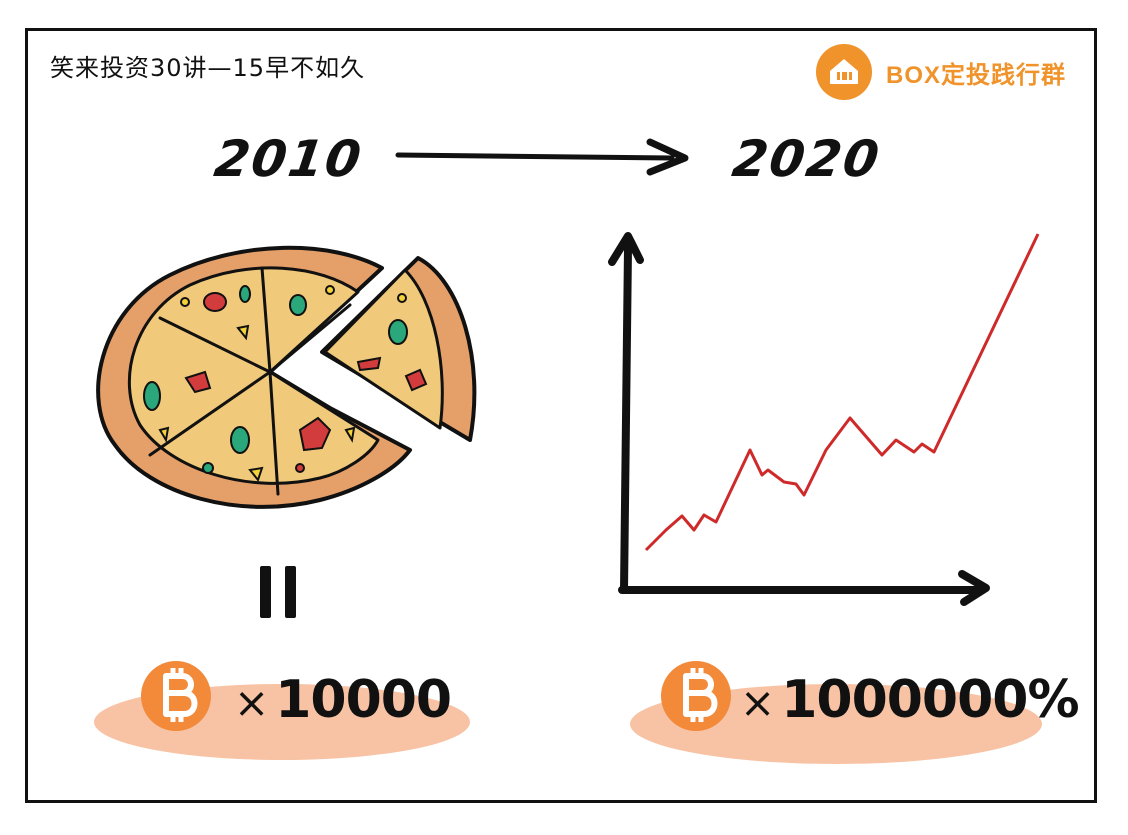  What do you see at coordinates (278, 592) in the screenshot?
I see `equals-sign` at bounding box center [278, 592].